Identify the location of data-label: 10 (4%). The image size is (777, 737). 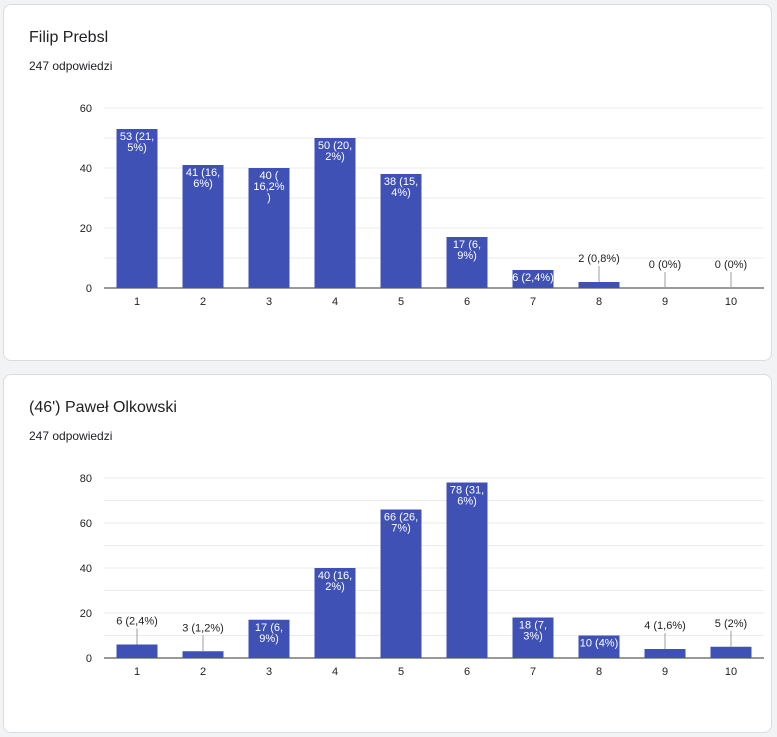
(599, 644).